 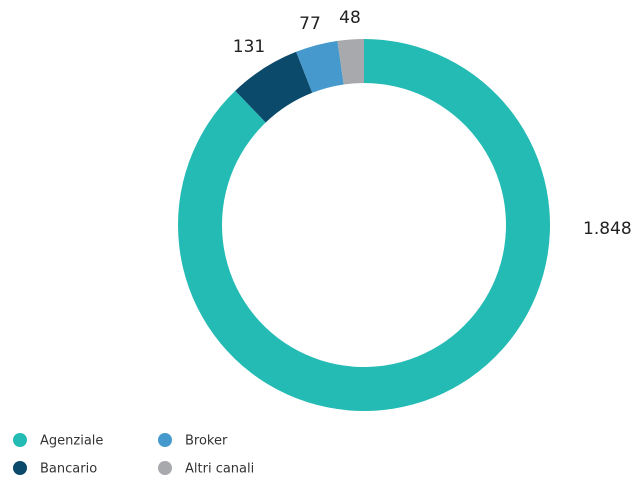 I want to click on value-label: 131, so click(x=249, y=47).